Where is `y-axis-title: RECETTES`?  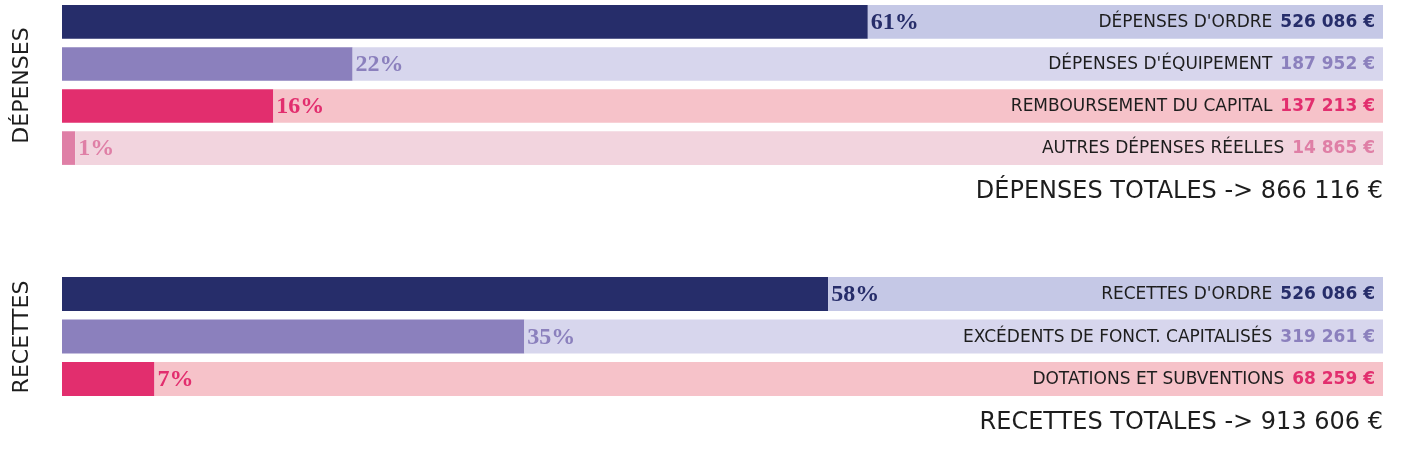 y-axis-title: RECETTES is located at coordinates (20, 337).